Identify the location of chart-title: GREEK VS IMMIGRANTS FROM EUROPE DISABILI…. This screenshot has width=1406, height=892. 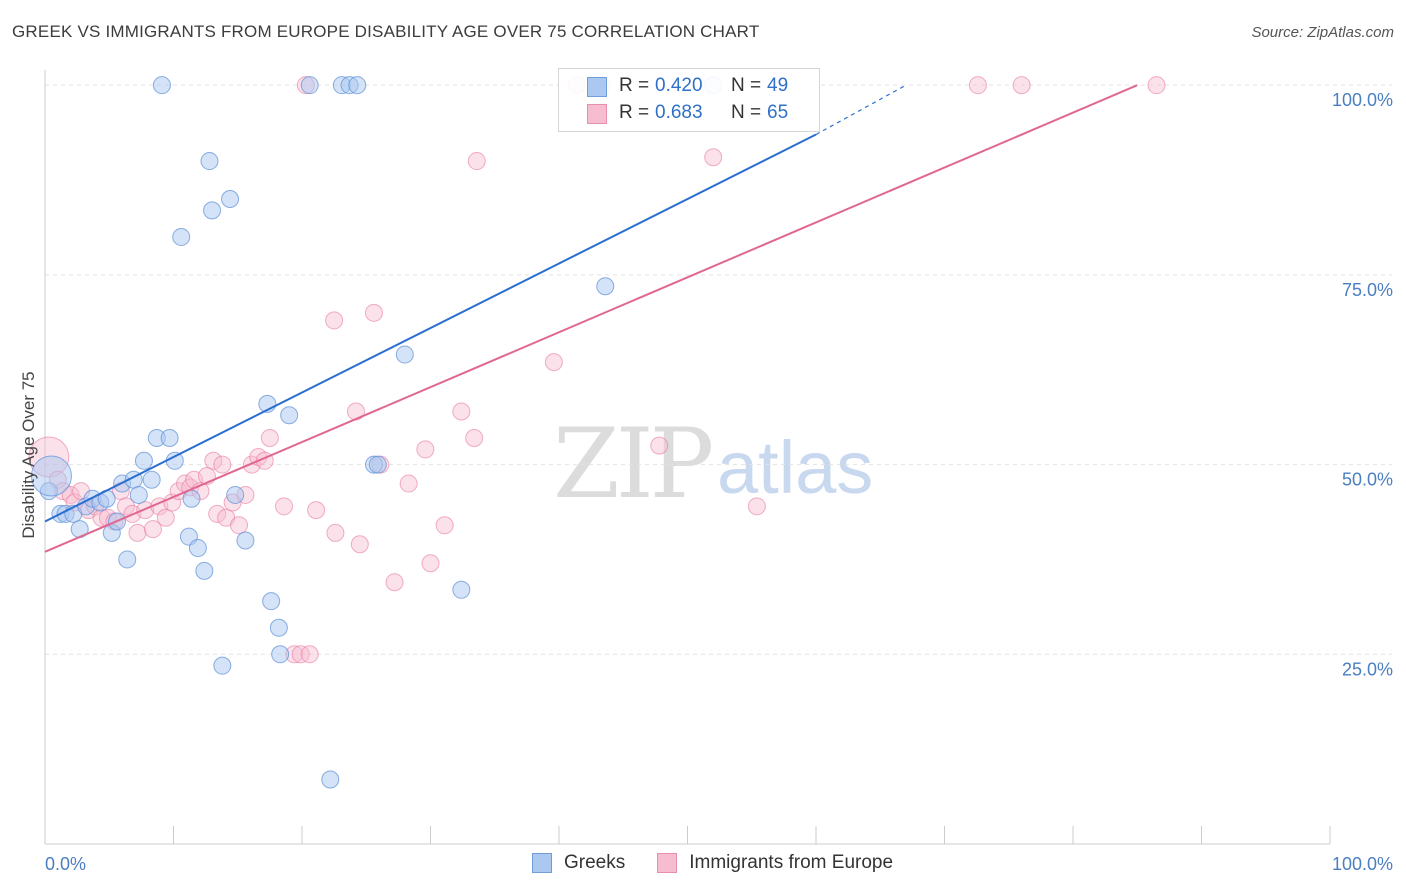
(386, 31).